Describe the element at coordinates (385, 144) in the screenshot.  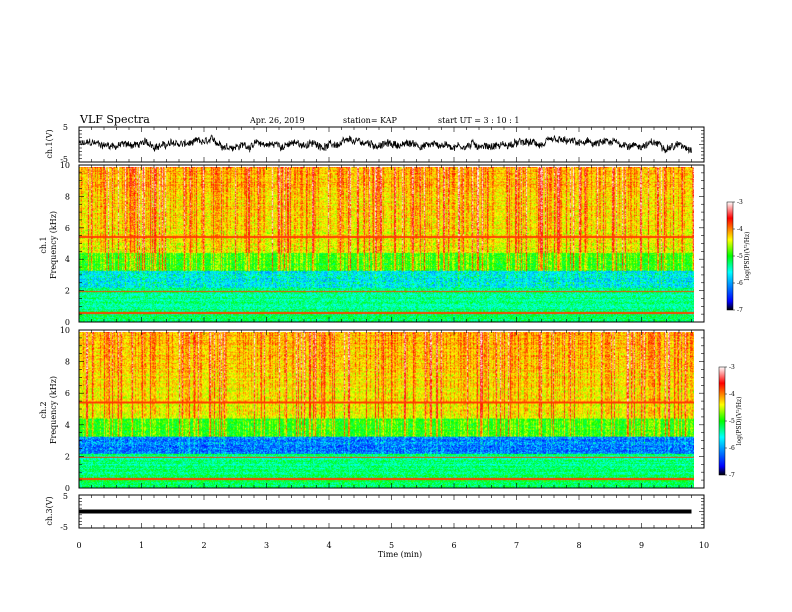
I see `ch1-voltage-trace` at that location.